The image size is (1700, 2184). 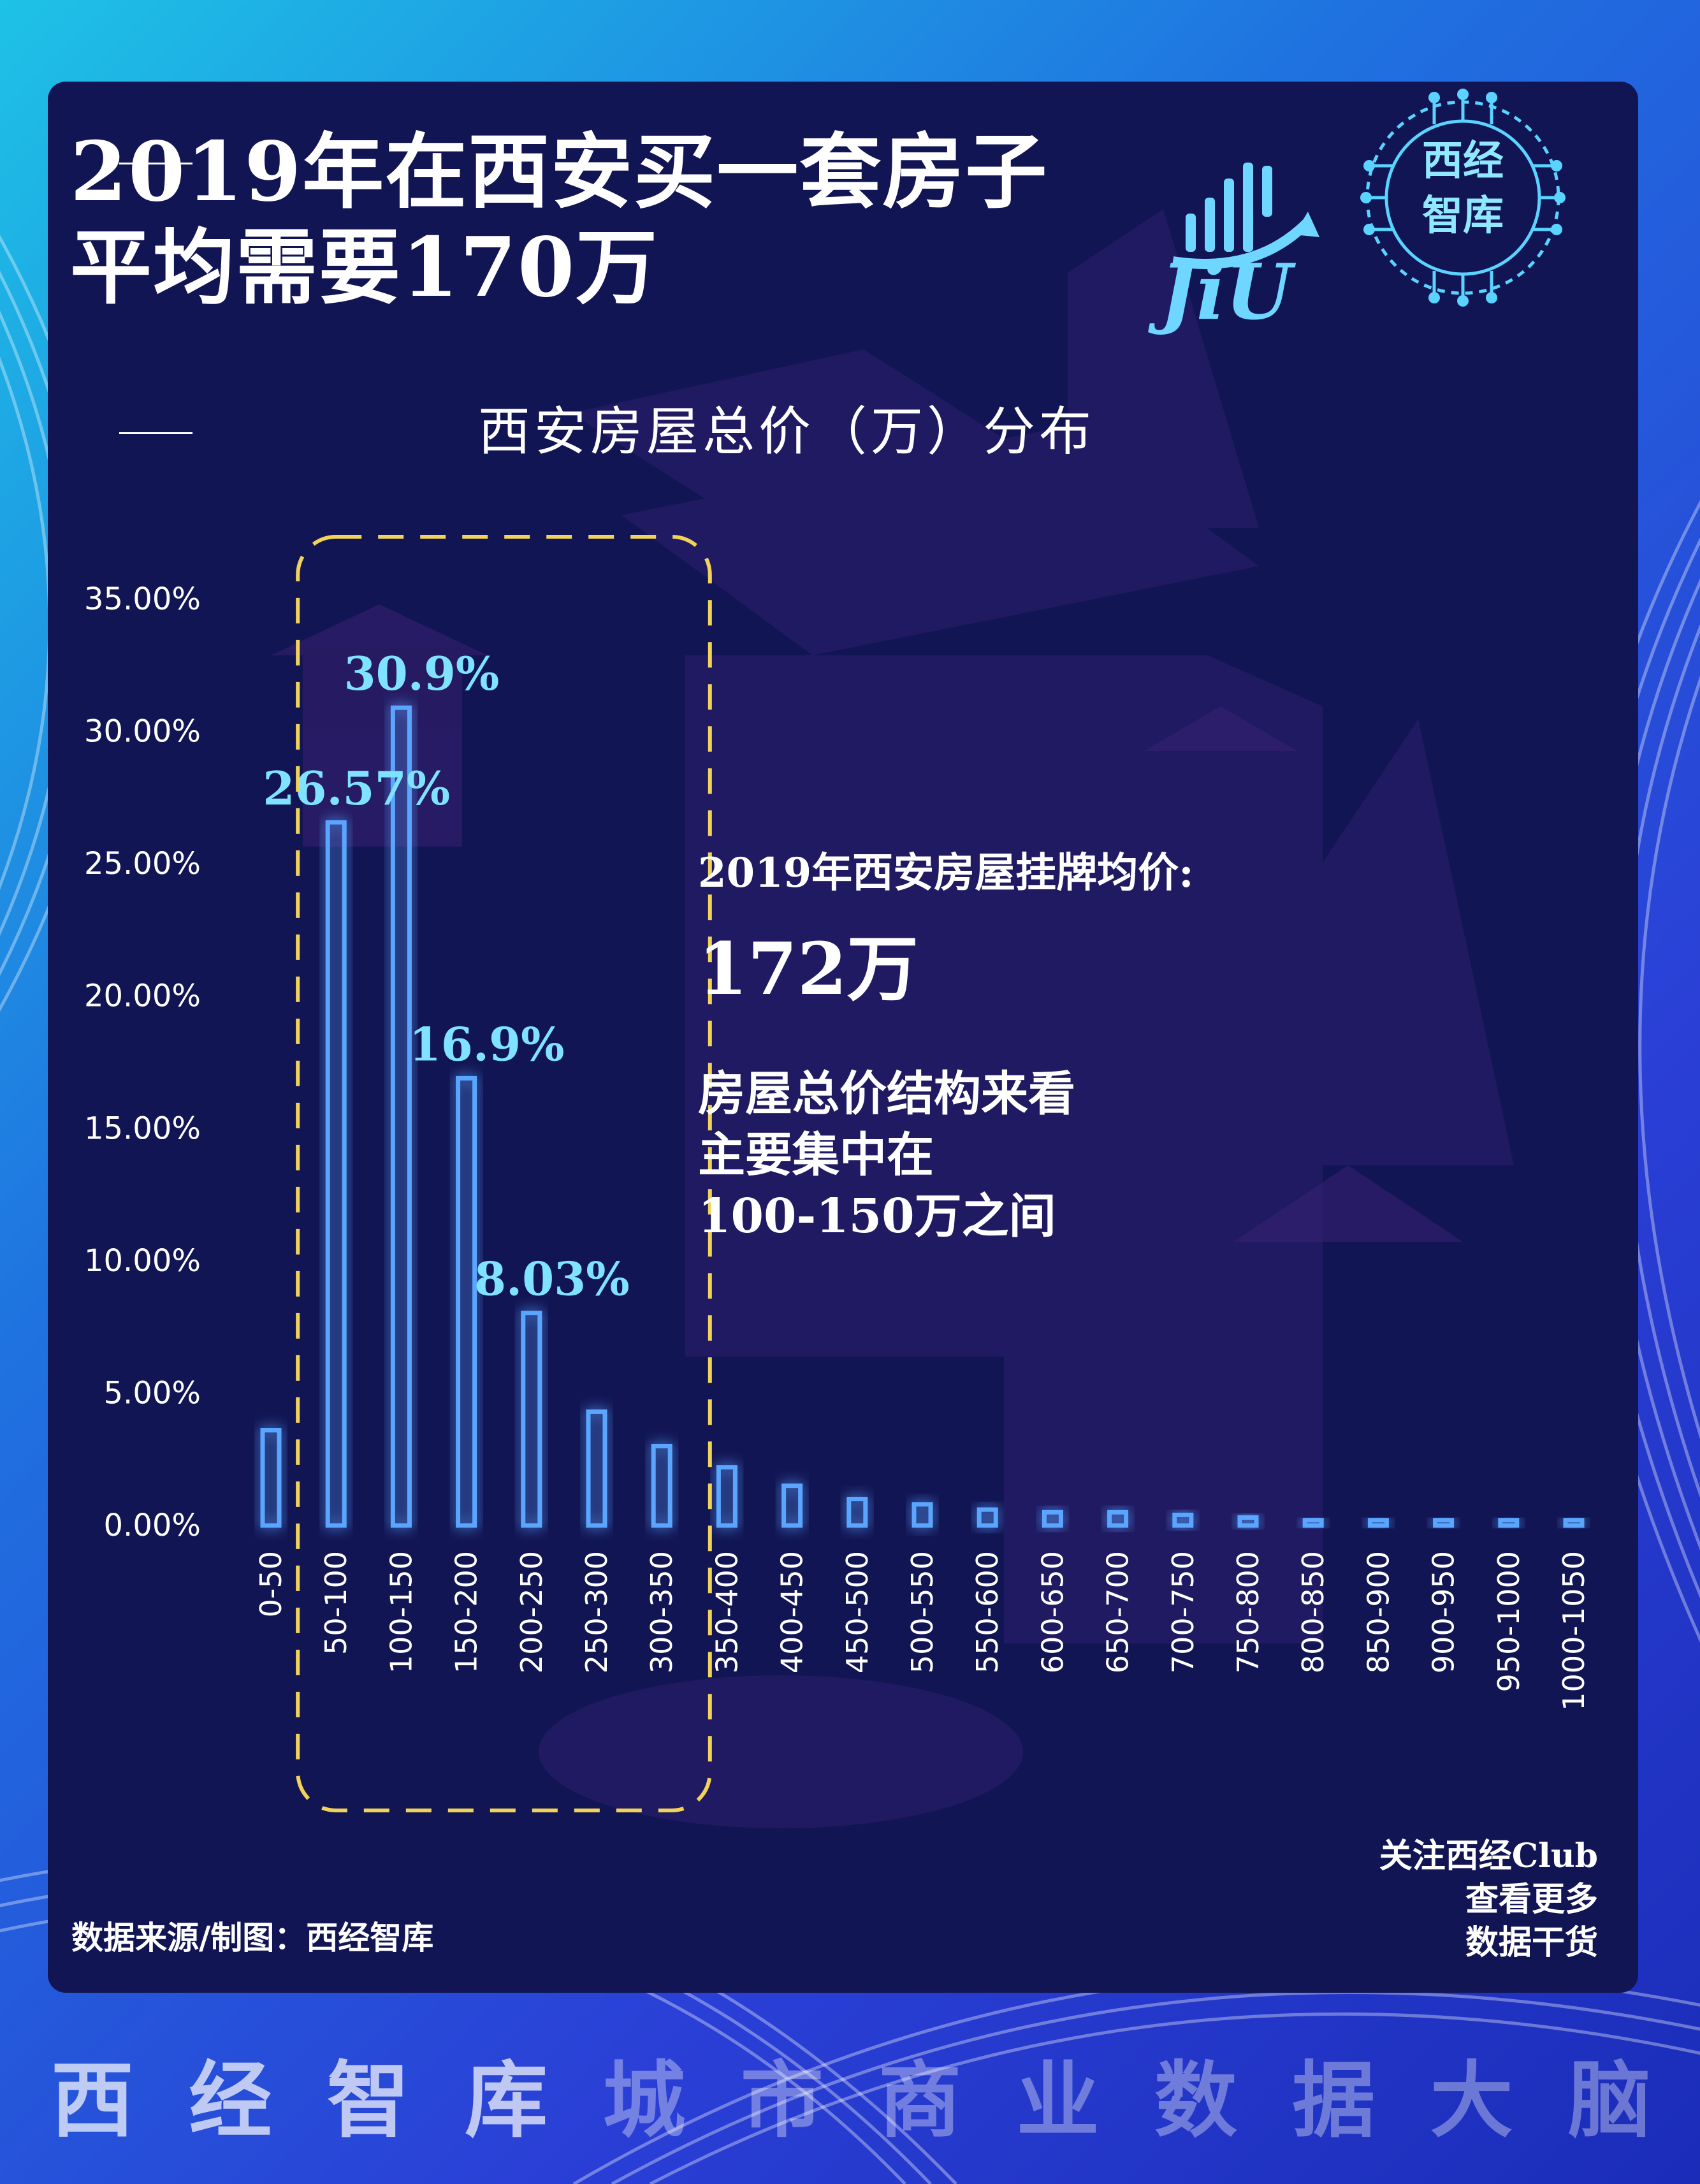 What do you see at coordinates (726, 1612) in the screenshot?
I see `x-tick-label: 350-400` at bounding box center [726, 1612].